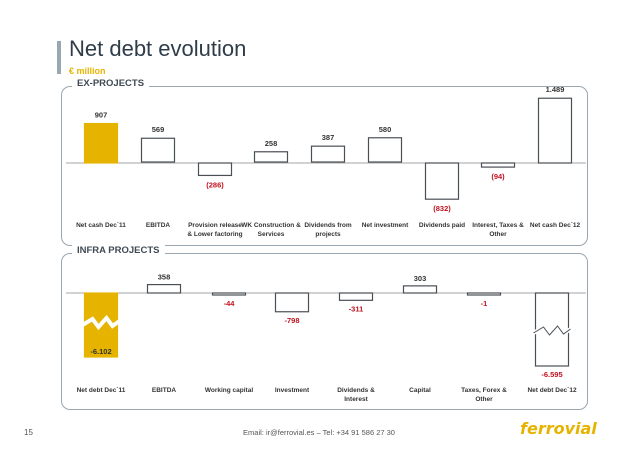 Image resolution: width=638 pixels, height=451 pixels. I want to click on ferrovial-logo: ferrovial, so click(558, 428).